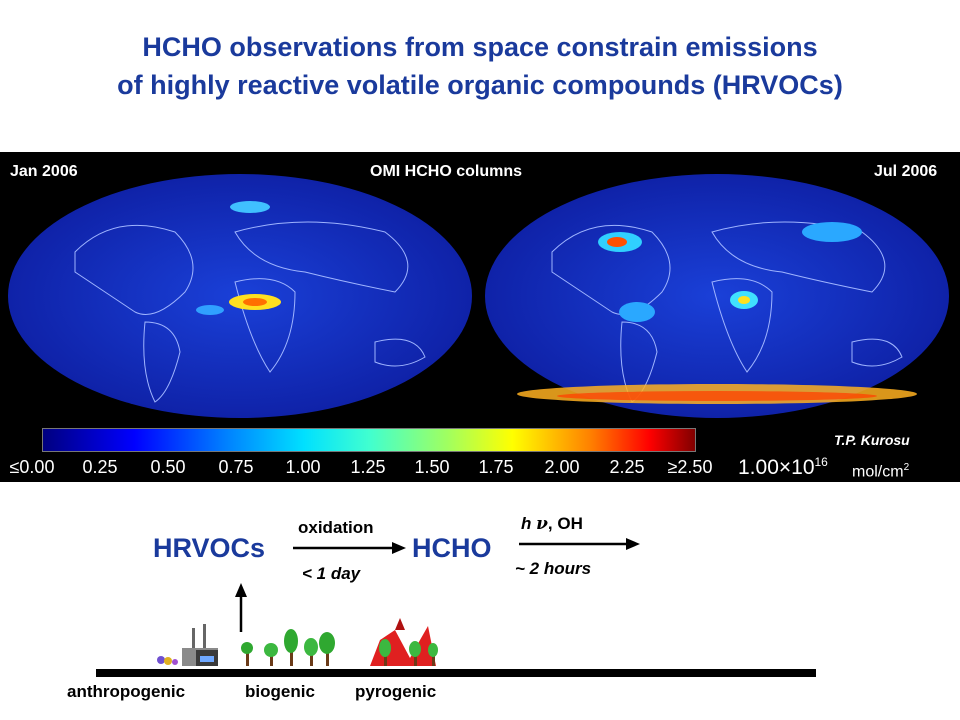 This screenshot has width=960, height=720. I want to click on ground-line, so click(456, 673).